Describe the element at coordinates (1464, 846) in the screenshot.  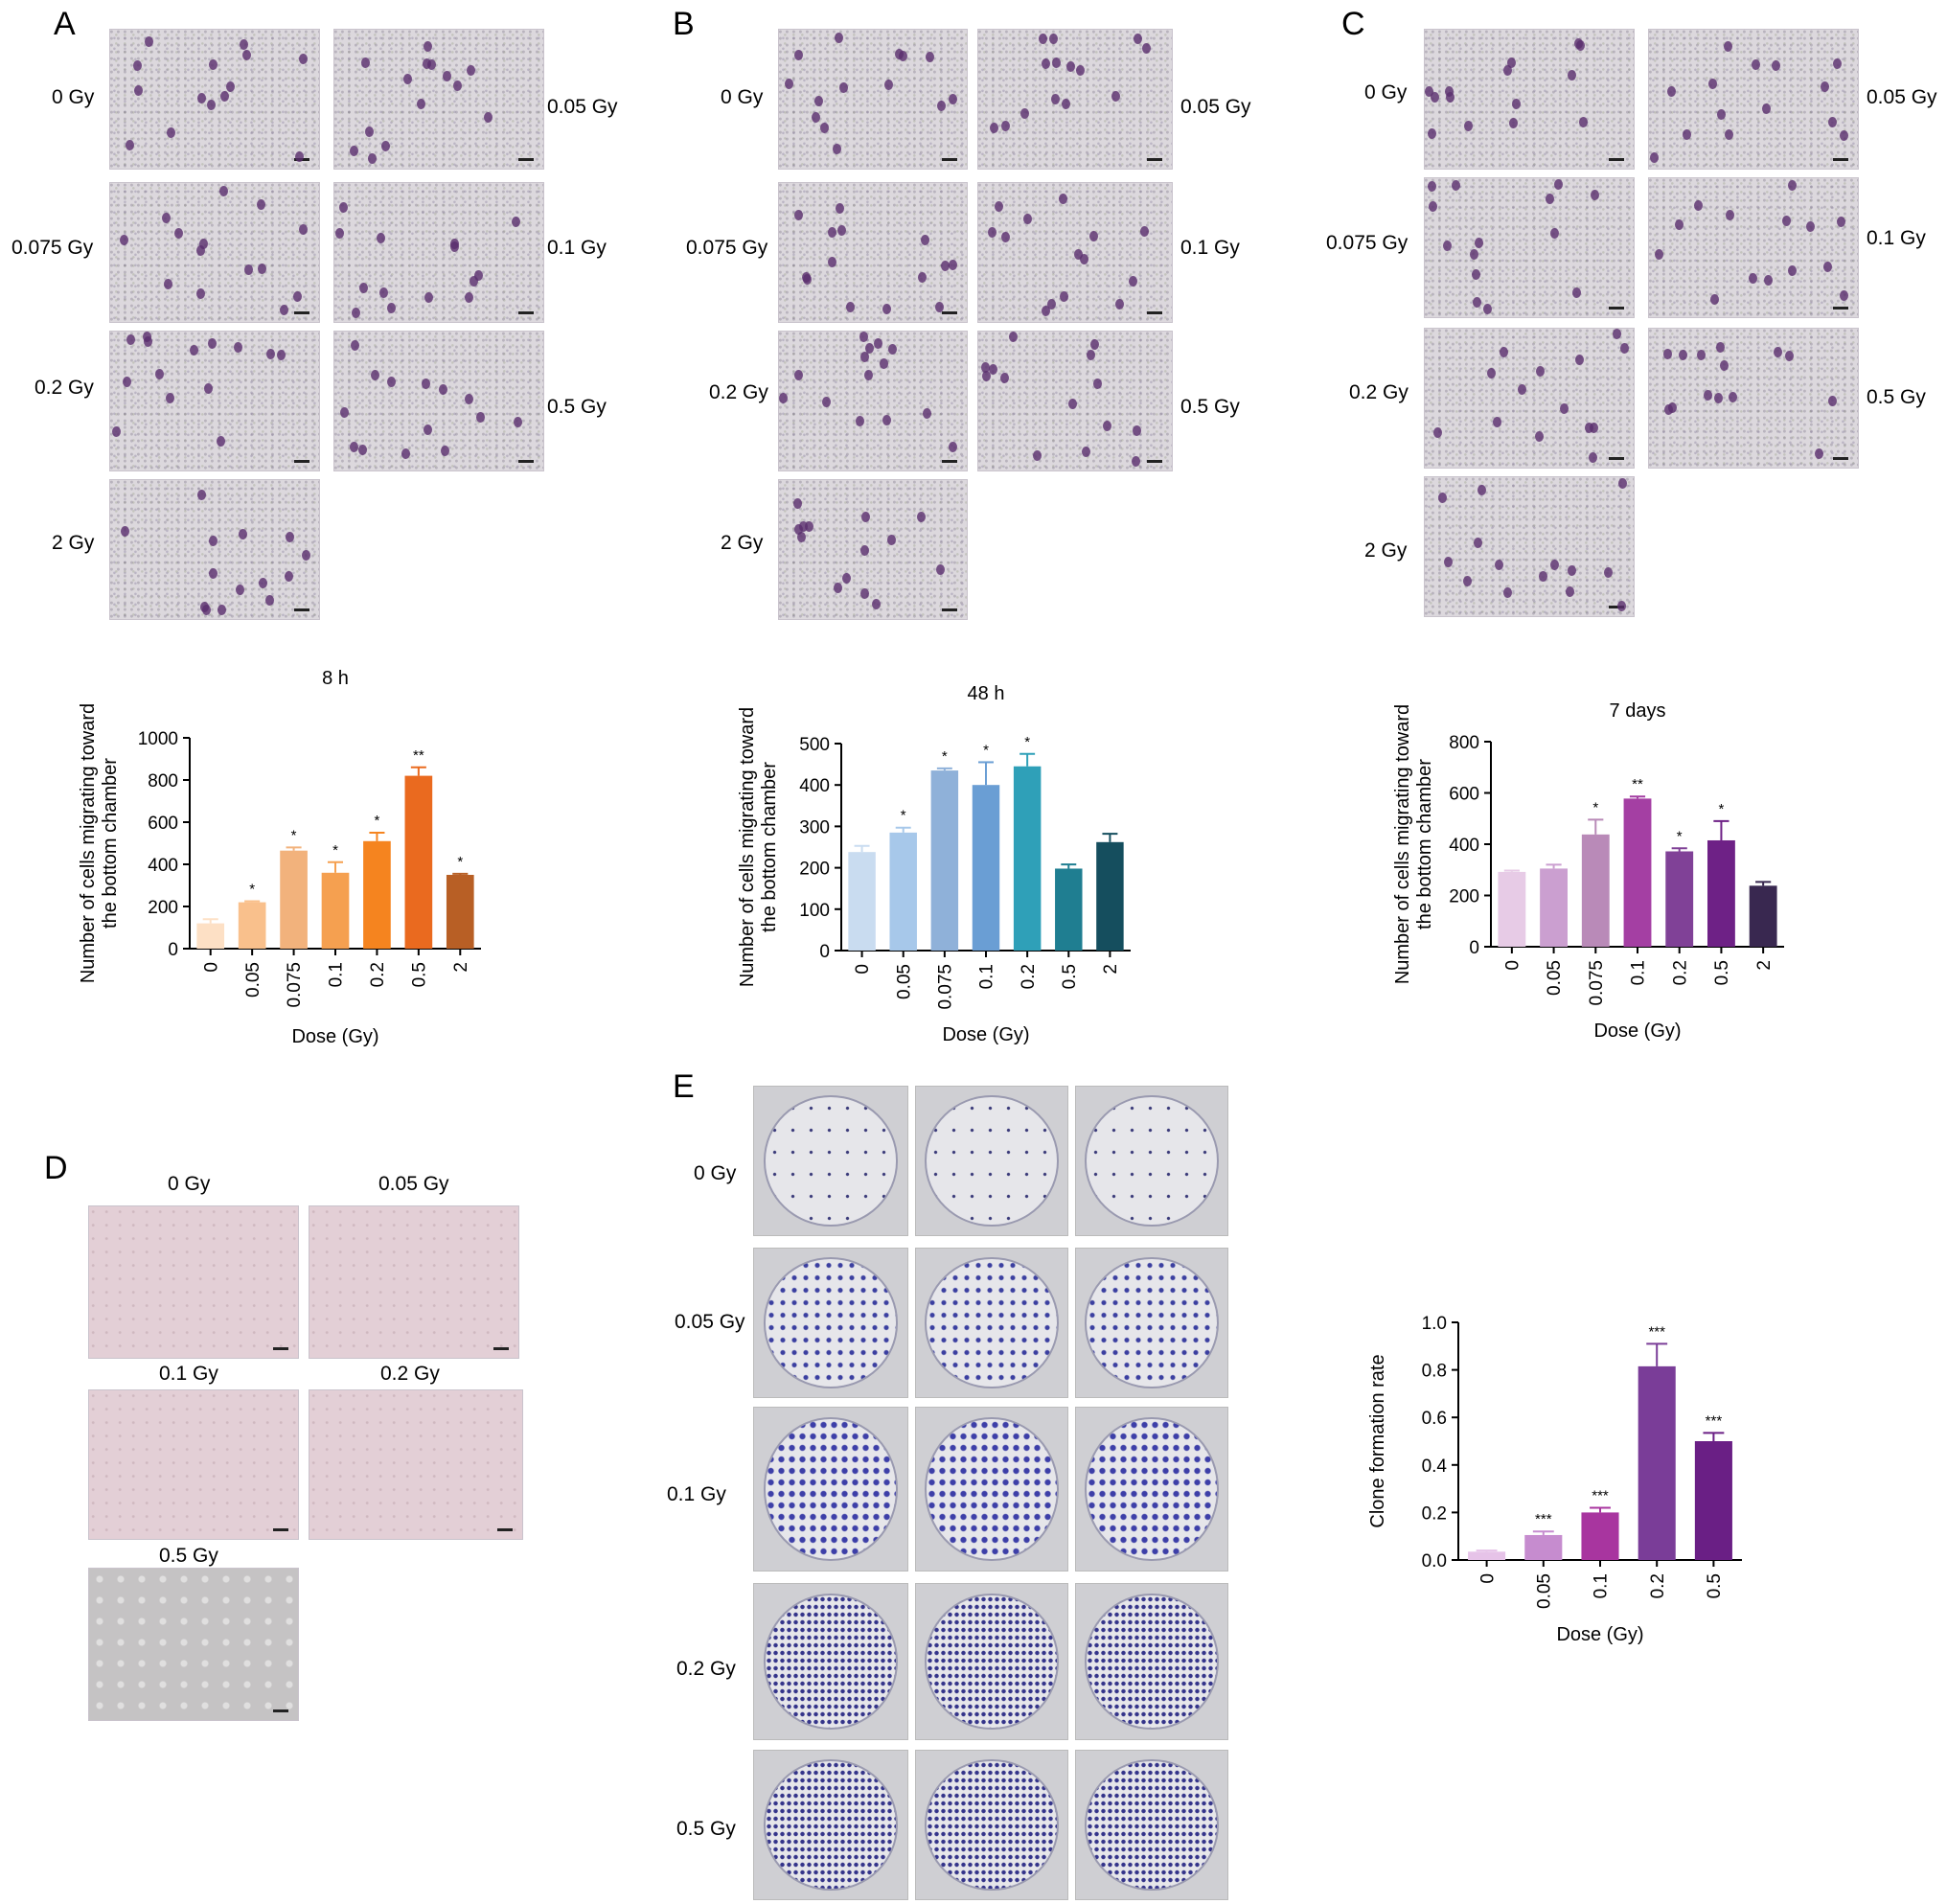
I see `y-tick-label: 400` at that location.